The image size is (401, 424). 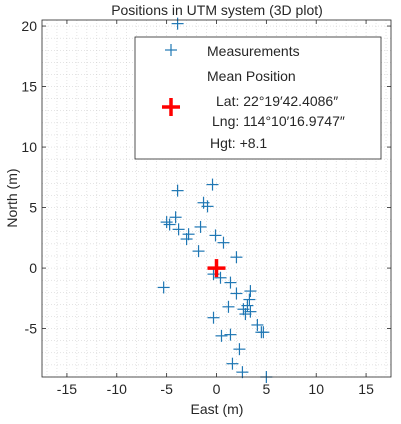 What do you see at coordinates (366, 389) in the screenshot?
I see `x-tick-label: 15` at bounding box center [366, 389].